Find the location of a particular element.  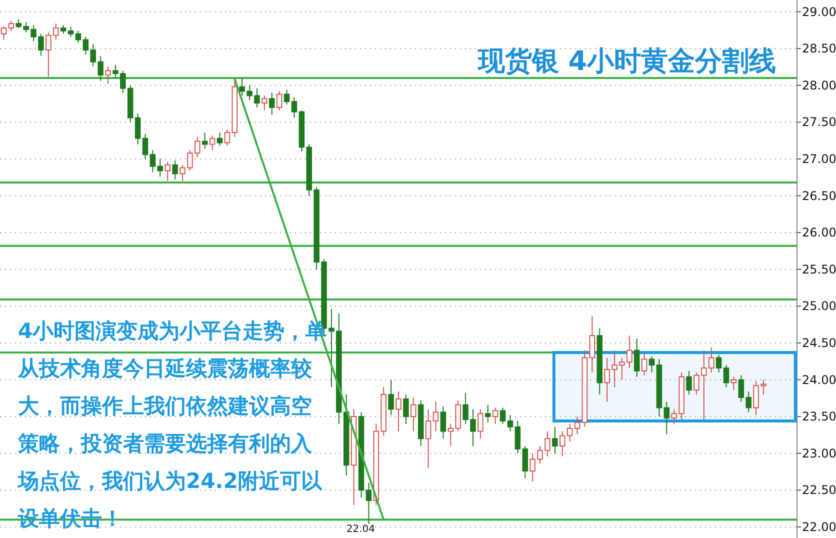

y-tick-label: 26.00 is located at coordinates (819, 233).